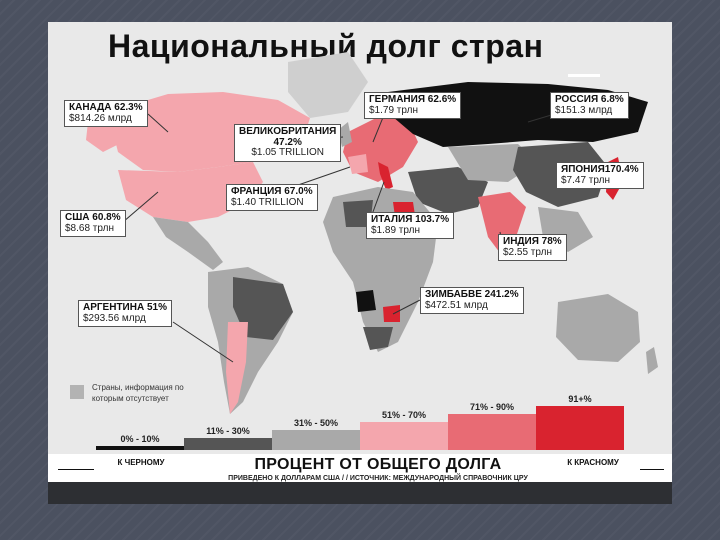 The width and height of the screenshot is (720, 540). What do you see at coordinates (288, 131) in the screenshot?
I see `callout-uk-name: ВЕЛИКОБРИТАНИЯ` at bounding box center [288, 131].